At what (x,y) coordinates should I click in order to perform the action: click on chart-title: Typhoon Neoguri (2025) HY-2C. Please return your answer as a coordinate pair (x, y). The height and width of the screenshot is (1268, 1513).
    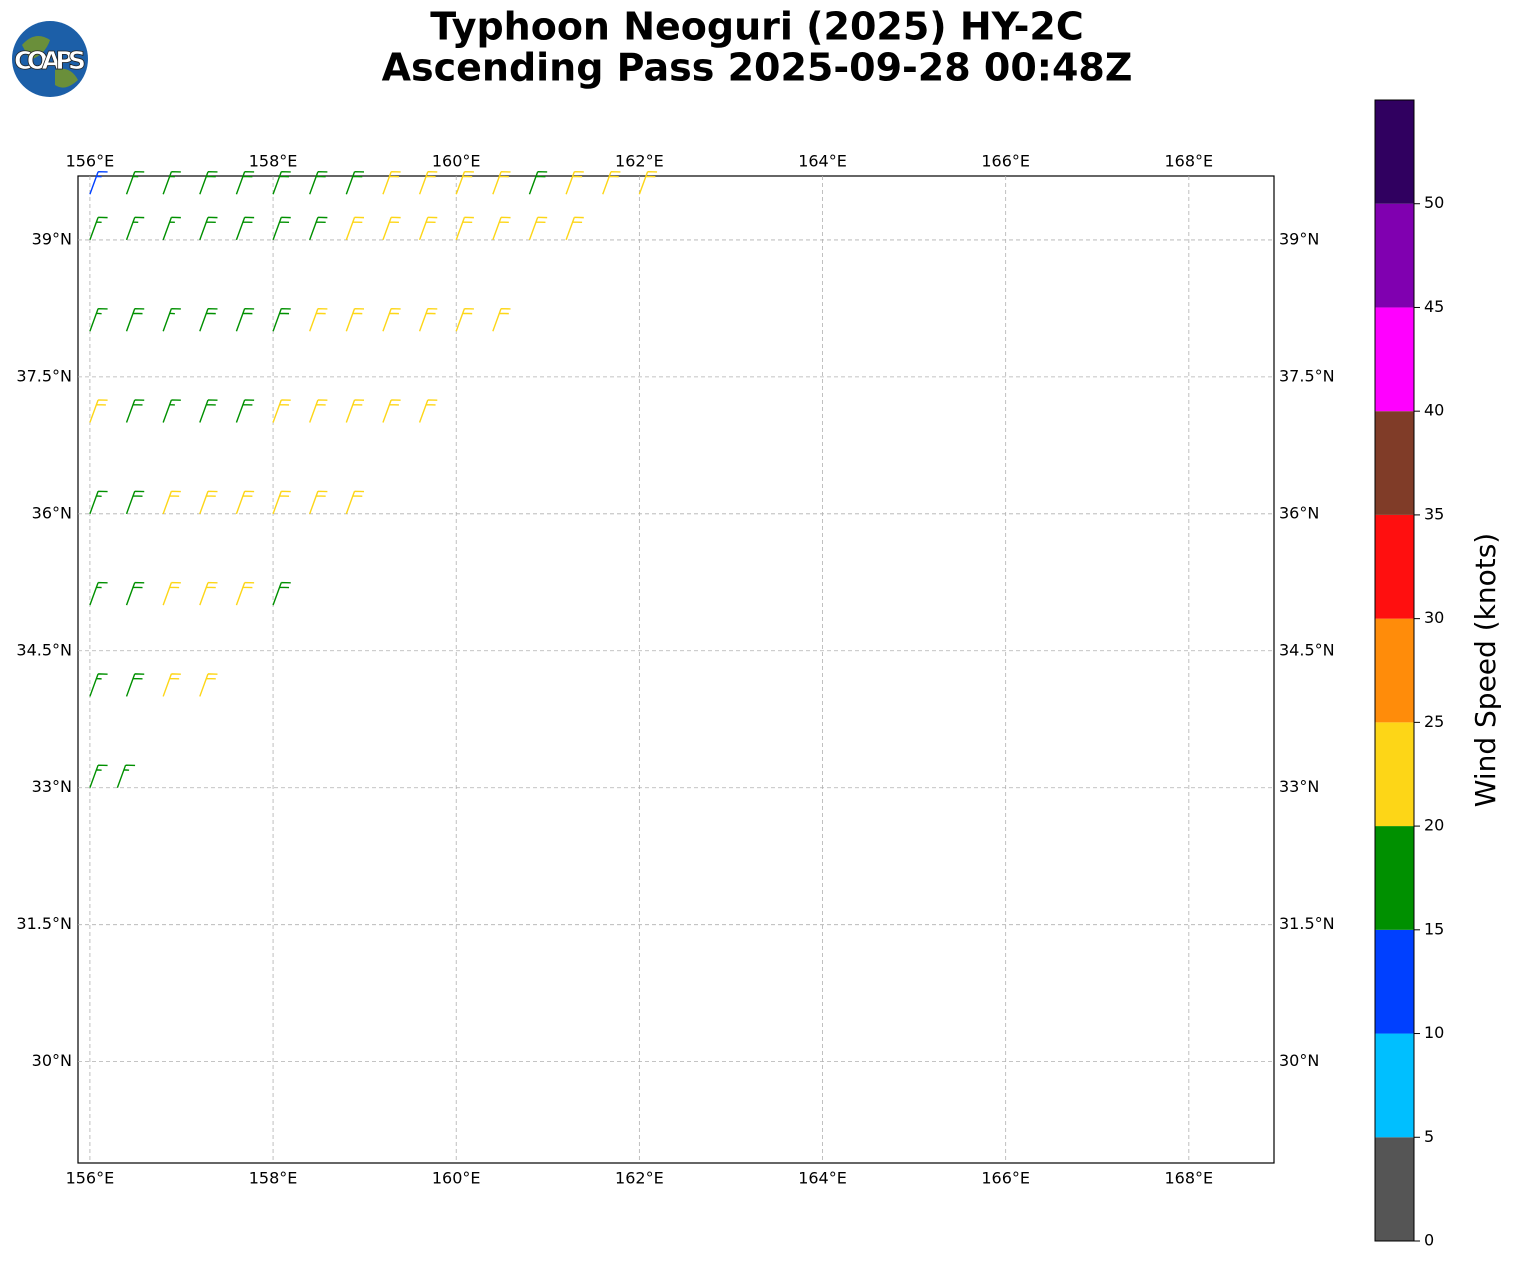
    Looking at the image, I should click on (756, 27).